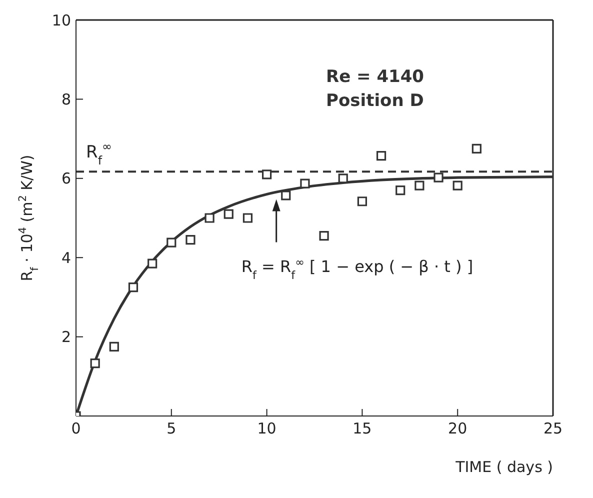 The width and height of the screenshot is (593, 498). Describe the element at coordinates (266, 429) in the screenshot. I see `x-tick-label: 10` at that location.